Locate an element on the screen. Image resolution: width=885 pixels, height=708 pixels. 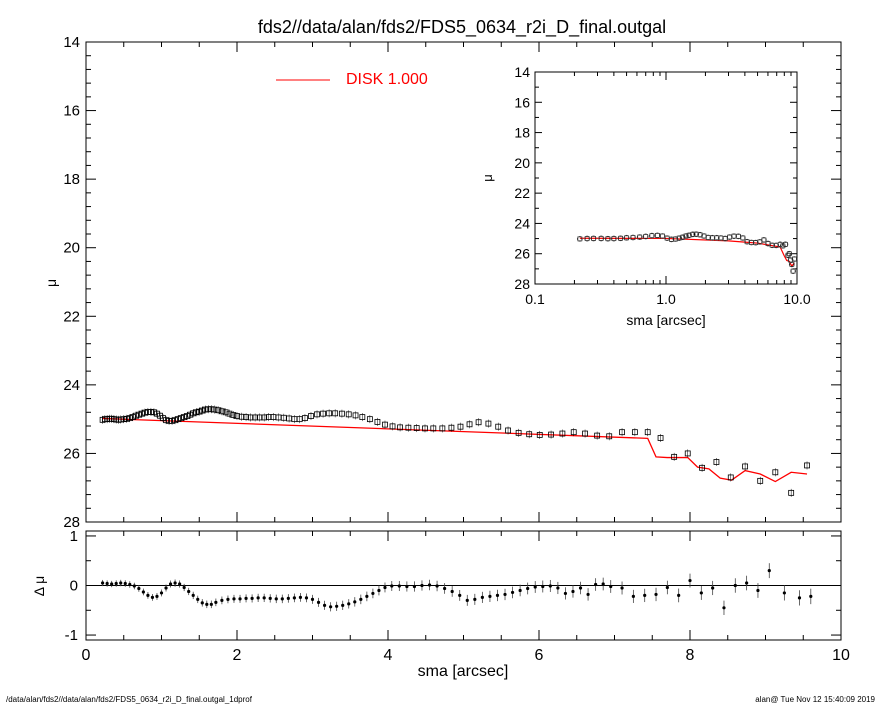
inset-y-tick-label: 18 is located at coordinates (522, 133).